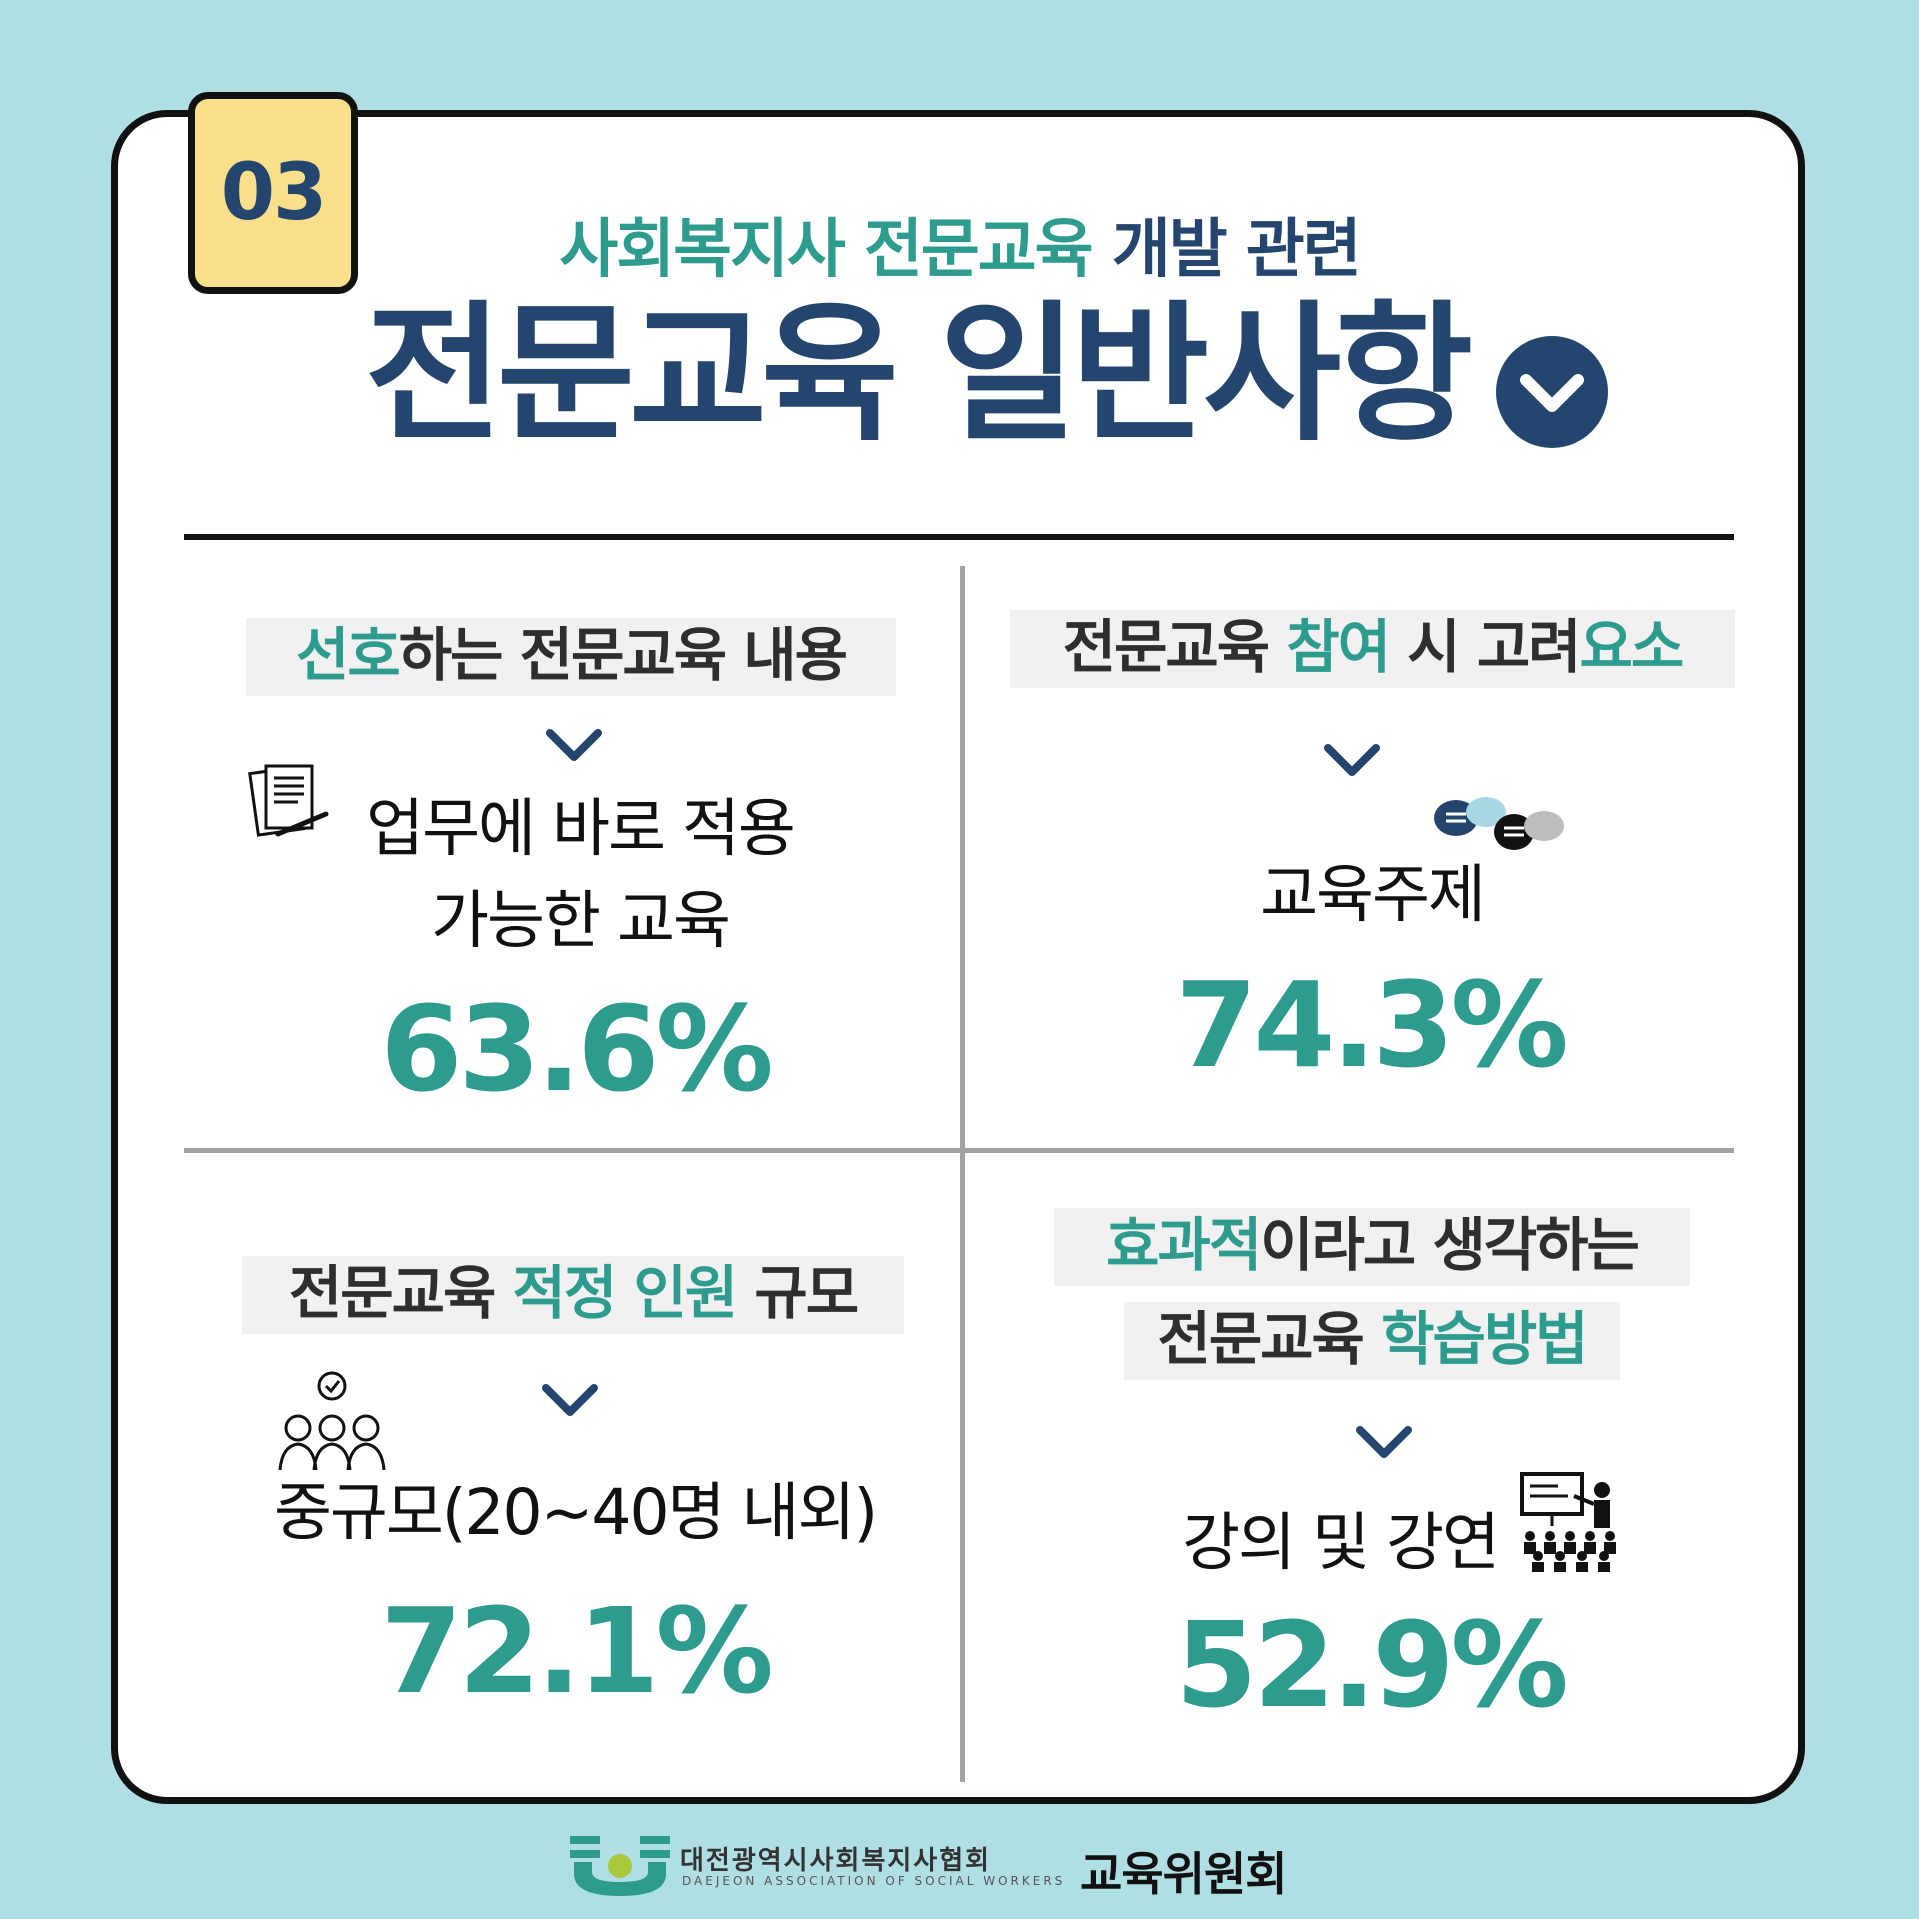 This screenshot has height=1919, width=1919. I want to click on q4-item-line1: 강의 및 강연, so click(1341, 1542).